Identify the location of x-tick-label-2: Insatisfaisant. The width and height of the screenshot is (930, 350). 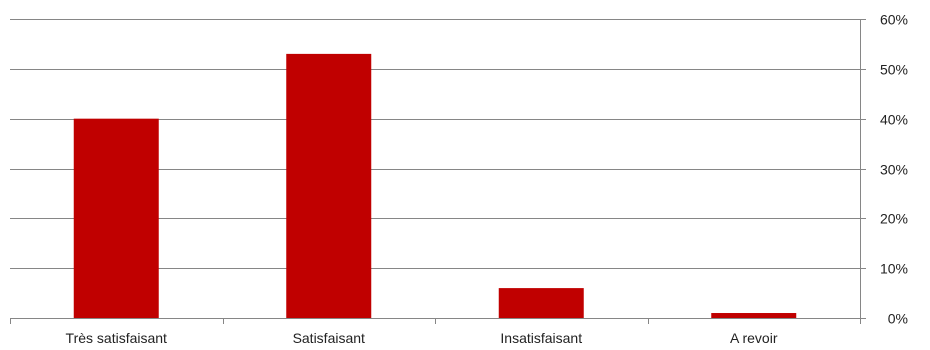
(541, 338).